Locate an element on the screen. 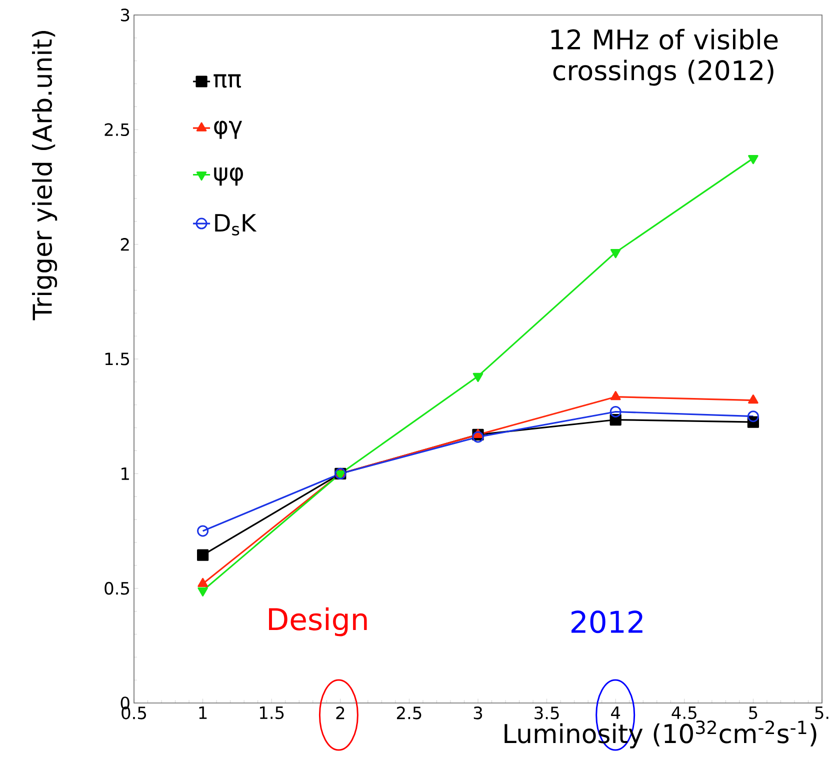  y-axis-title: Trigger yield (Arb.unit) is located at coordinates (45, 175).